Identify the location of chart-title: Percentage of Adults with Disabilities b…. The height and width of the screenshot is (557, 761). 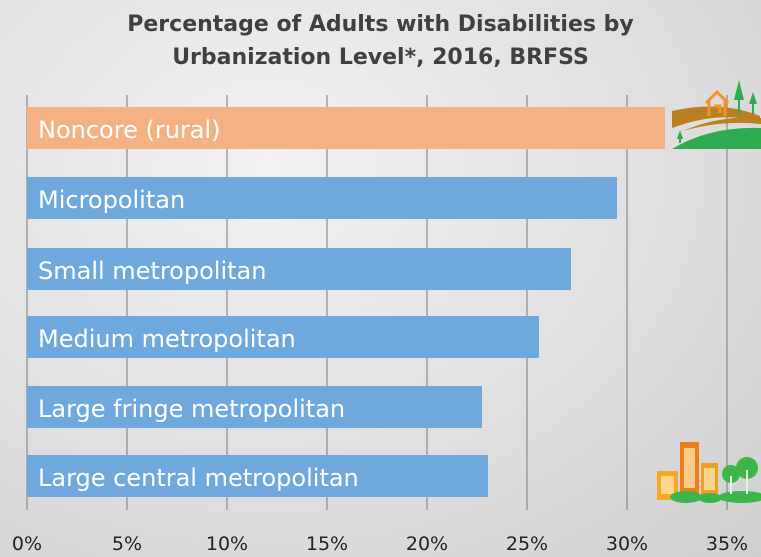
(380, 41).